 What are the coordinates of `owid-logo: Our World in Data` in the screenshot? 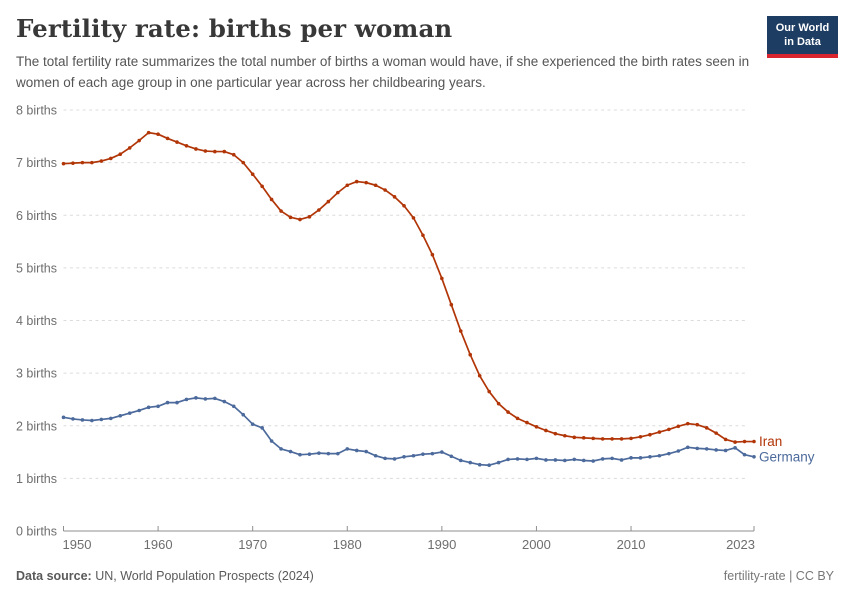 It's located at (802, 37).